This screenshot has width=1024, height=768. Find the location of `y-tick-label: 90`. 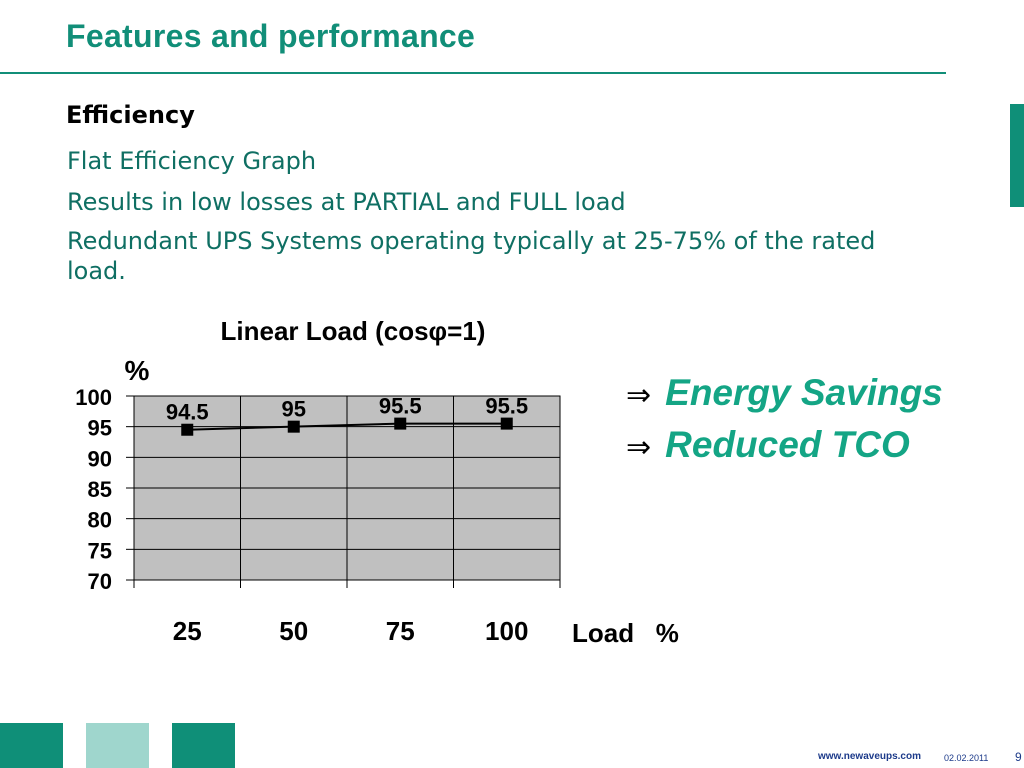

y-tick-label: 90 is located at coordinates (100, 458).